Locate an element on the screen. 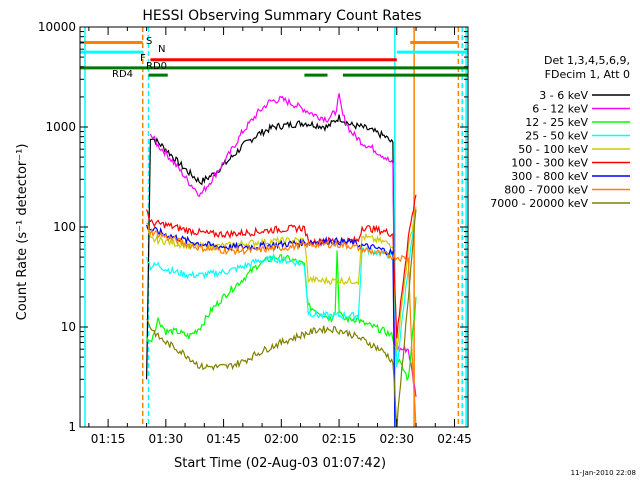  legend-label: 25 - 50 keV is located at coordinates (556, 136).